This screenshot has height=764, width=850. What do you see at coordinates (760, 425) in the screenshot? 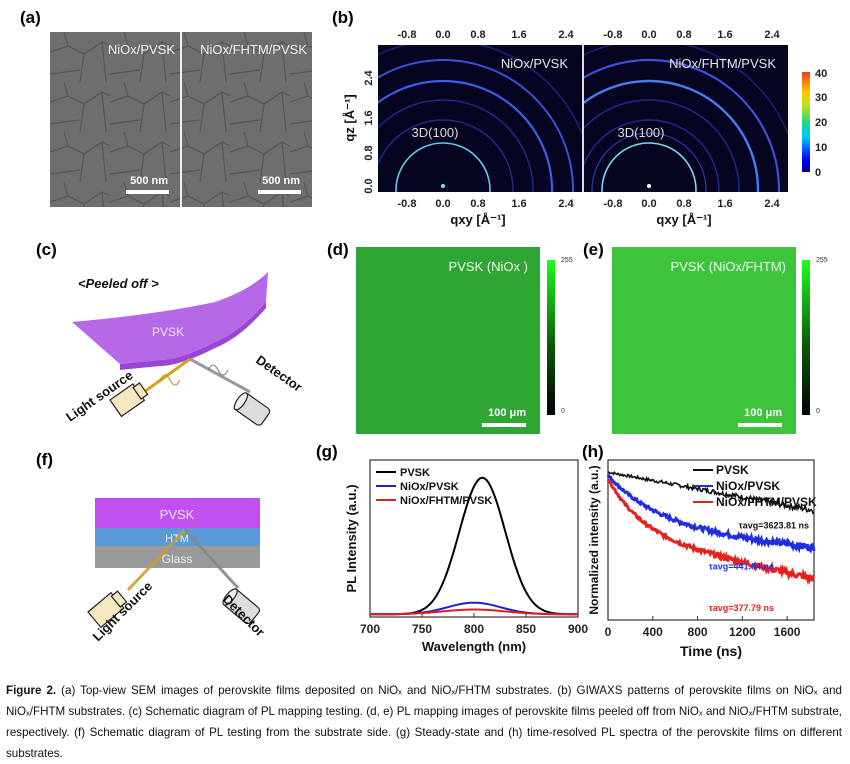
I see `pl-map-niox-fhtm-scalebar` at bounding box center [760, 425].